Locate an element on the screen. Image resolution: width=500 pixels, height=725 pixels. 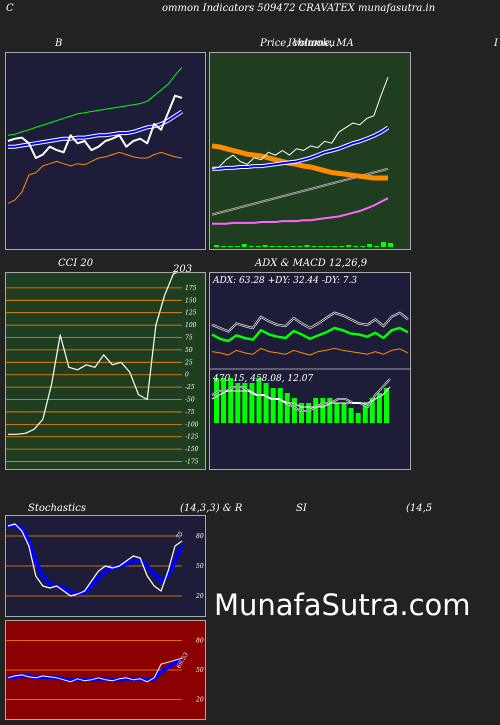
price-series-blue is located at coordinates (300, 148).